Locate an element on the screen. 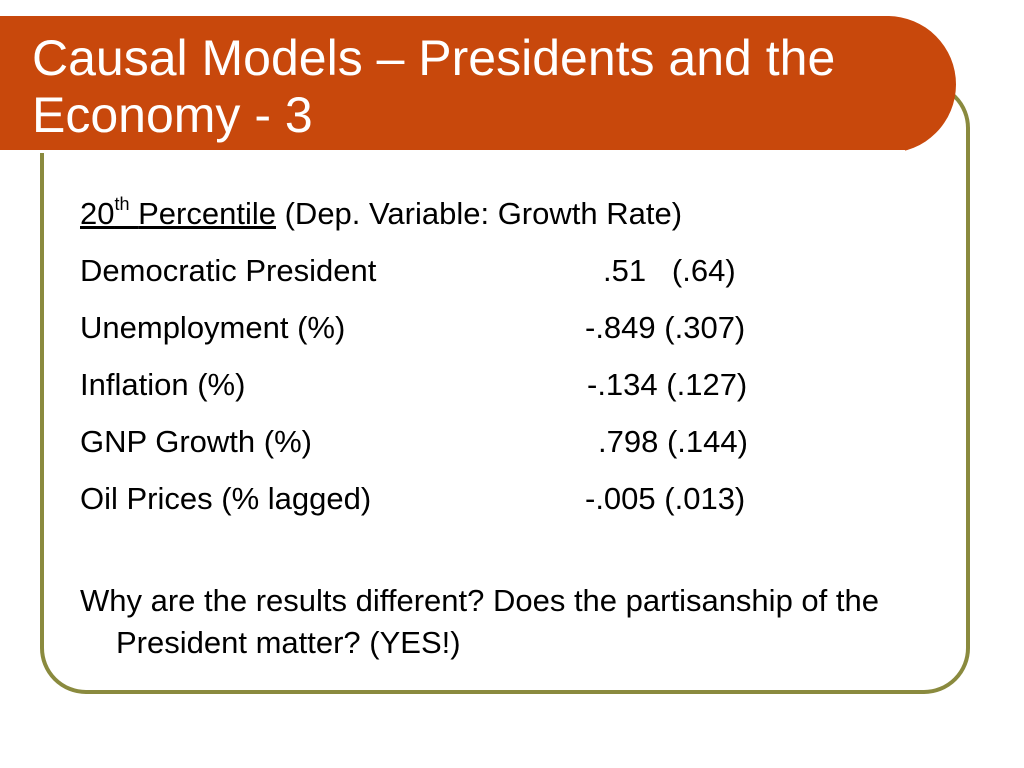  ordinal-suffix: th is located at coordinates (122, 204).